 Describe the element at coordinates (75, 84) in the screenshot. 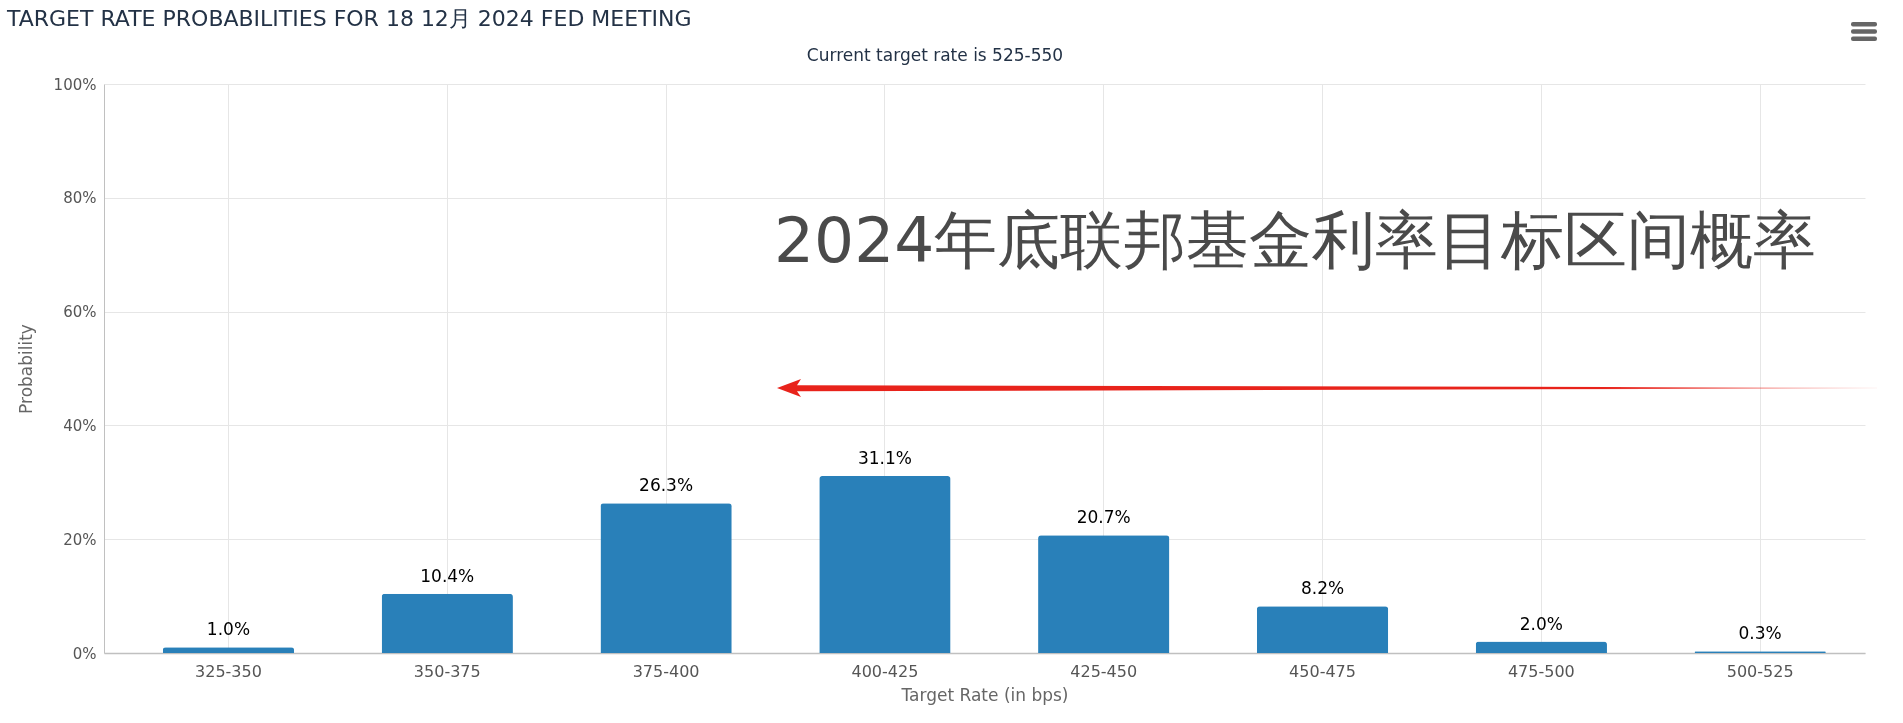

I see `y-tick-label: 100%` at that location.